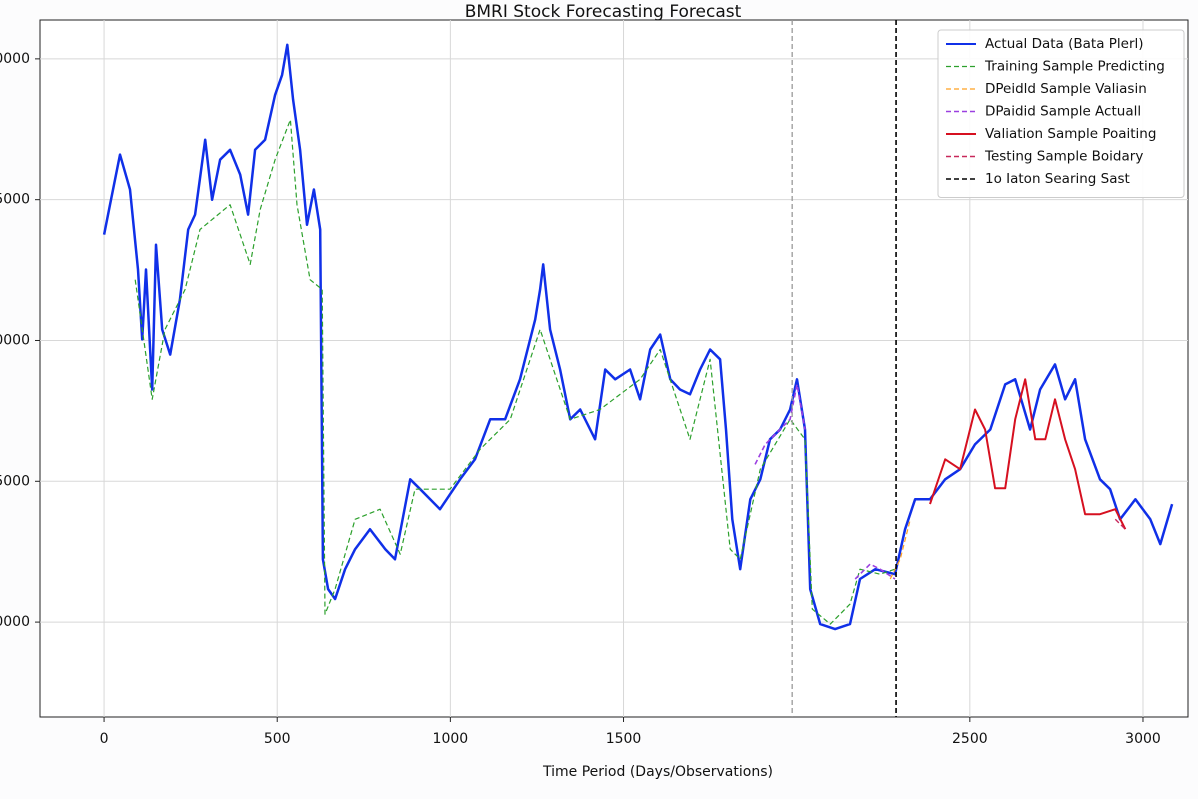 The width and height of the screenshot is (1198, 799). Describe the element at coordinates (657, 772) in the screenshot. I see `x-axis-label: Time Period (Days/Observations)` at that location.